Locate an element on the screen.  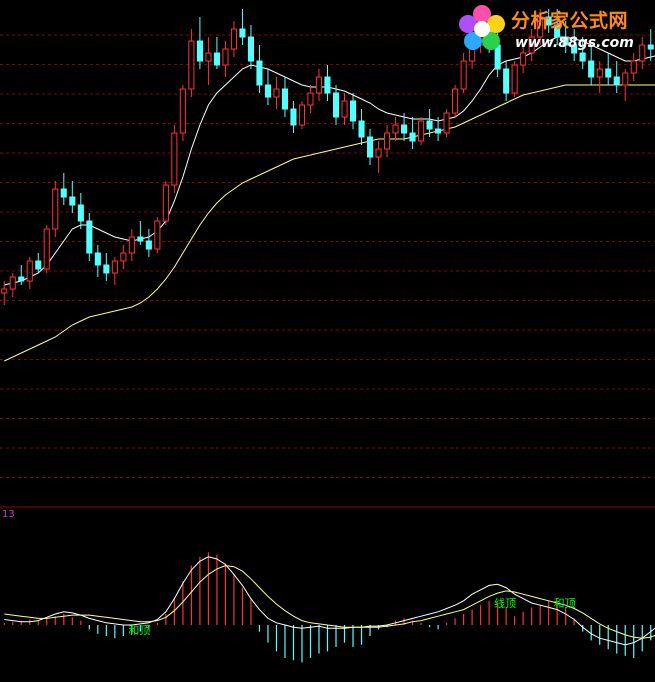
indicator-lines is located at coordinates (329, 601).